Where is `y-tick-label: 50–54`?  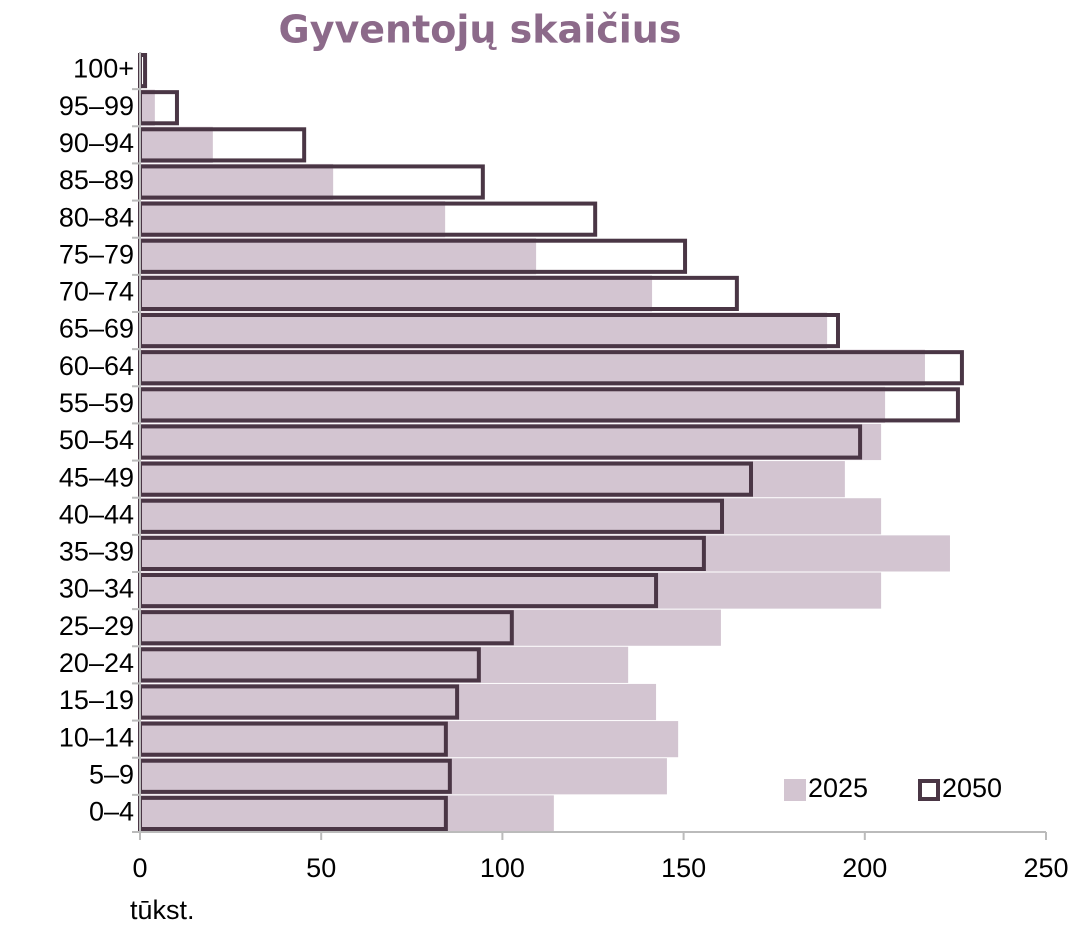 y-tick-label: 50–54 is located at coordinates (96, 440).